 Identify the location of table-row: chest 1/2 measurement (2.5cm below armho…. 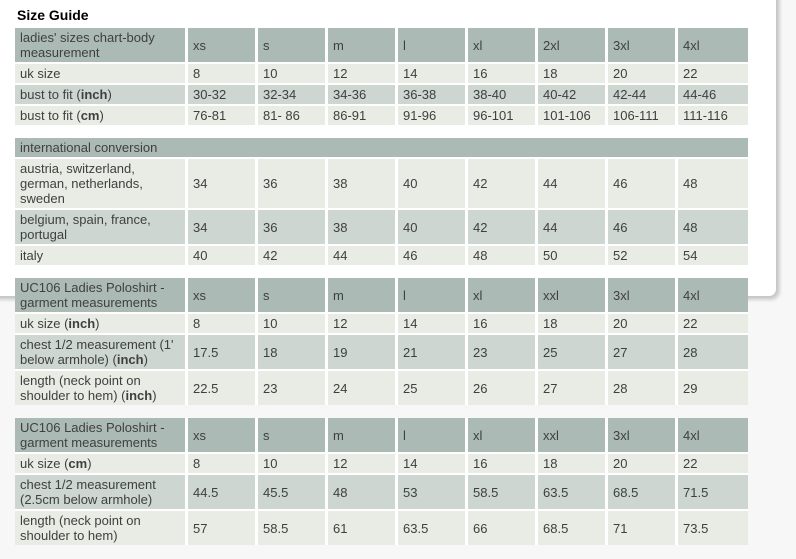
(381, 493).